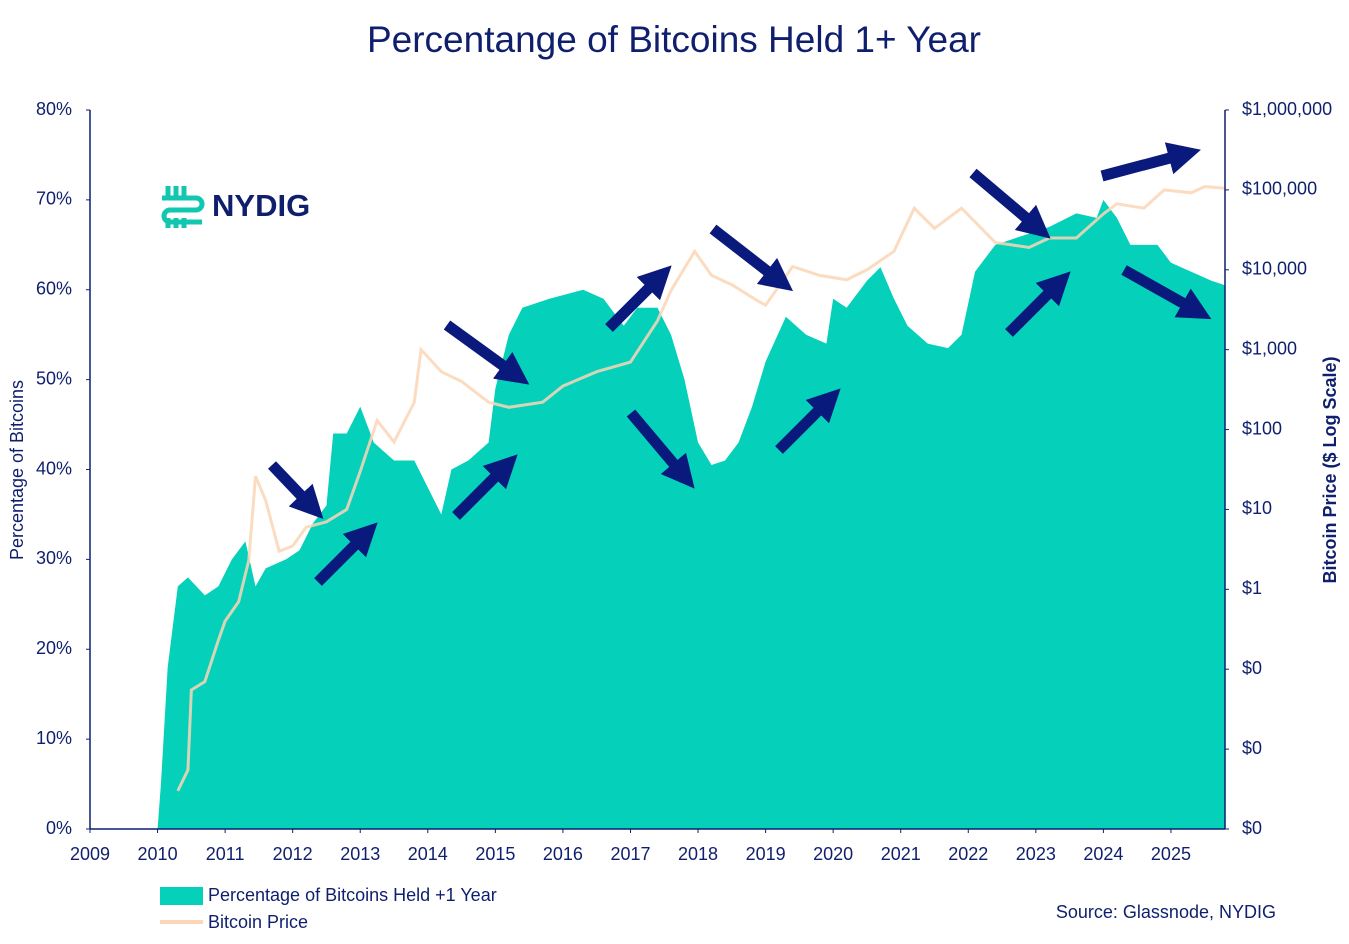 This screenshot has width=1349, height=944. I want to click on y-tick-label: 10%, so click(54, 738).